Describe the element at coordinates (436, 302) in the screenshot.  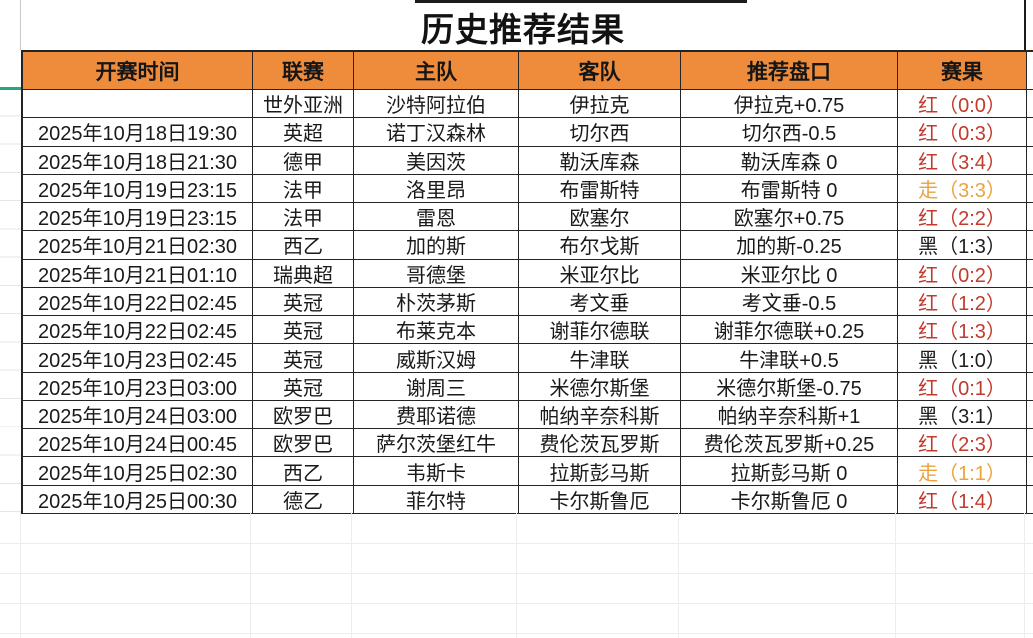
I see `cell-home-team: 朴茨茅斯` at that location.